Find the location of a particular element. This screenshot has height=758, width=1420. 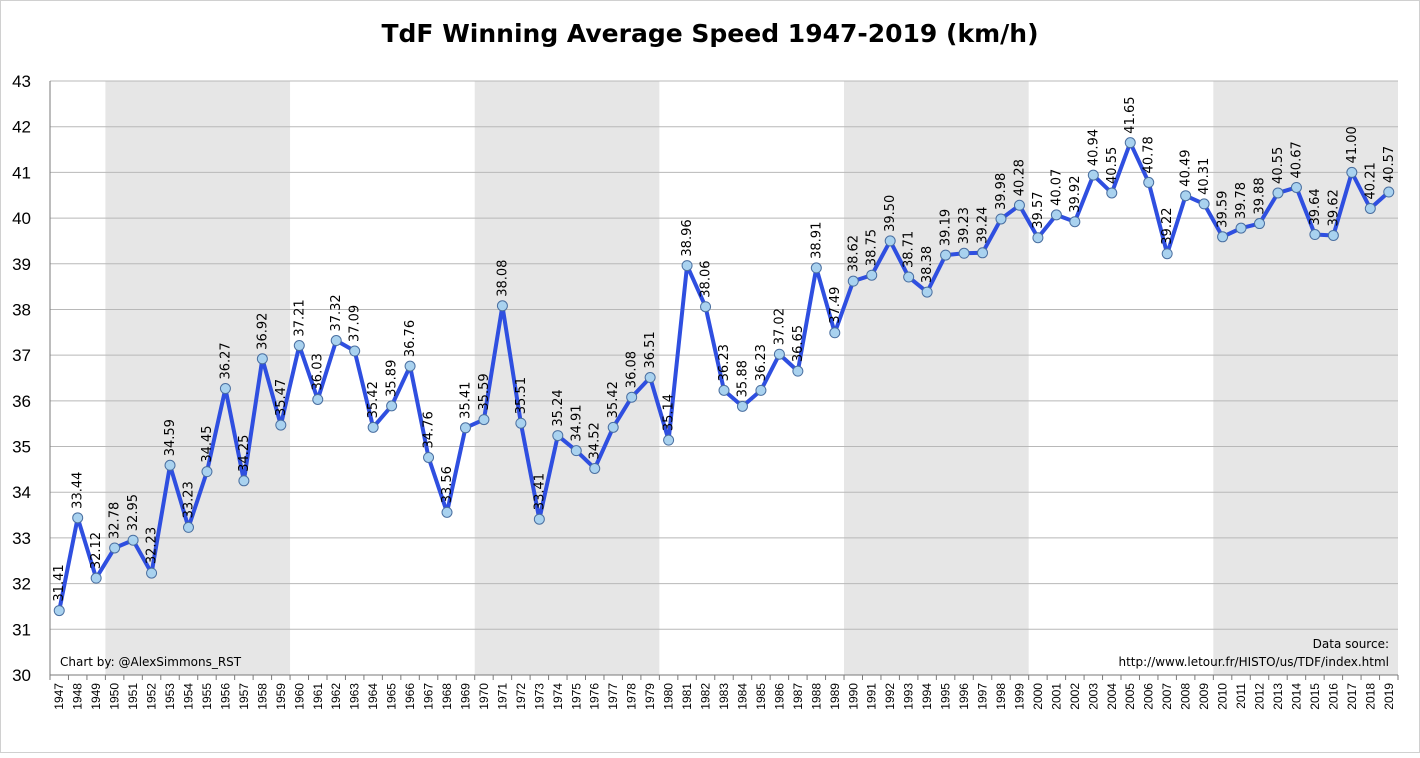

data-label: 35.89 is located at coordinates (392, 378).